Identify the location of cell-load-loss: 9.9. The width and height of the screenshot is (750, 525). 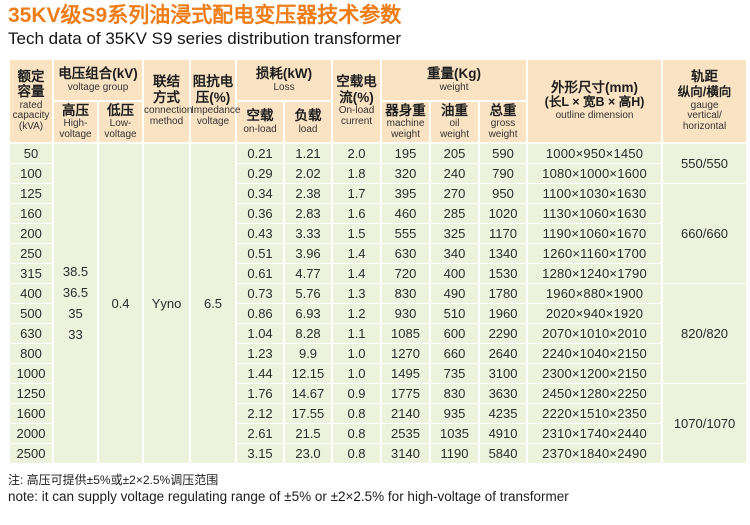
(308, 353).